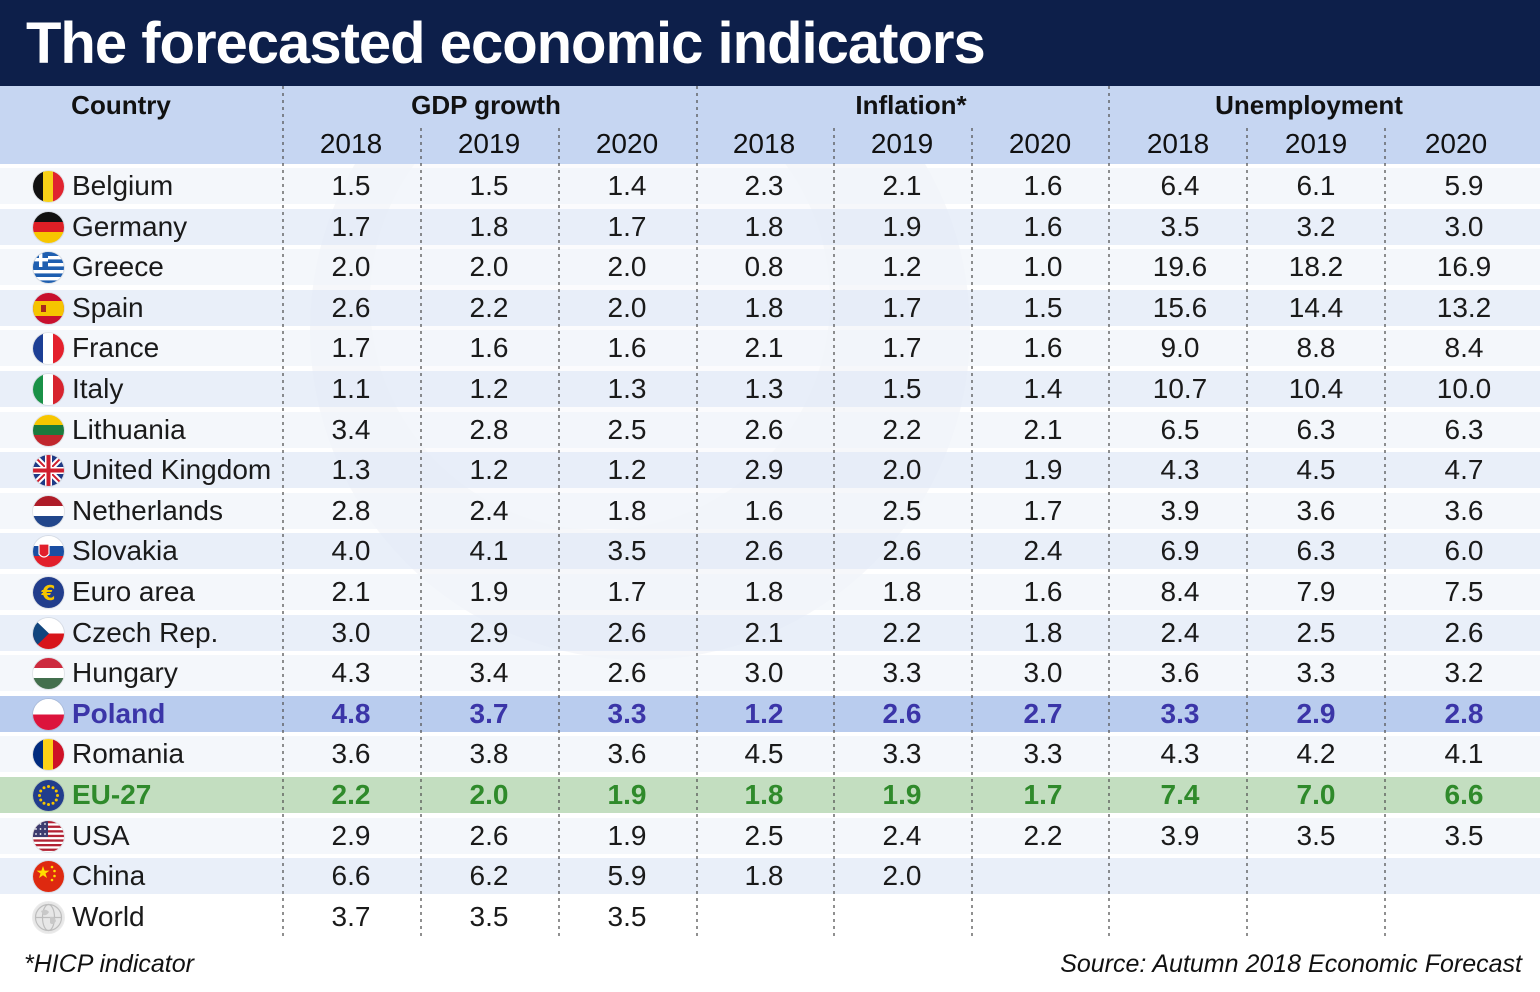  I want to click on table-row: Czech Rep. 3.0 2.9 2.6 2.1 2.2 1.8 2.4 2.5 2.6, so click(770, 632).